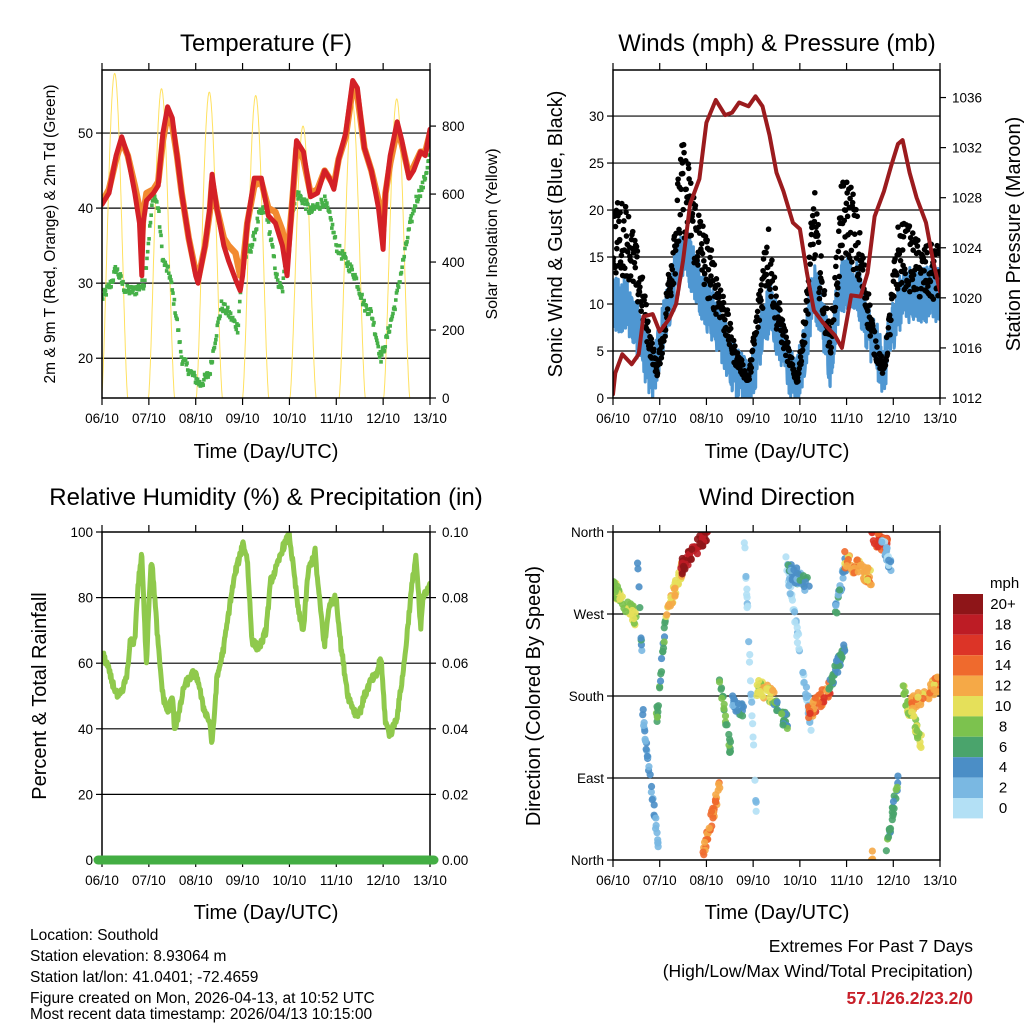  What do you see at coordinates (40, 696) in the screenshot?
I see `humidity-y-axis-title: Percent & Total Rainfall` at bounding box center [40, 696].